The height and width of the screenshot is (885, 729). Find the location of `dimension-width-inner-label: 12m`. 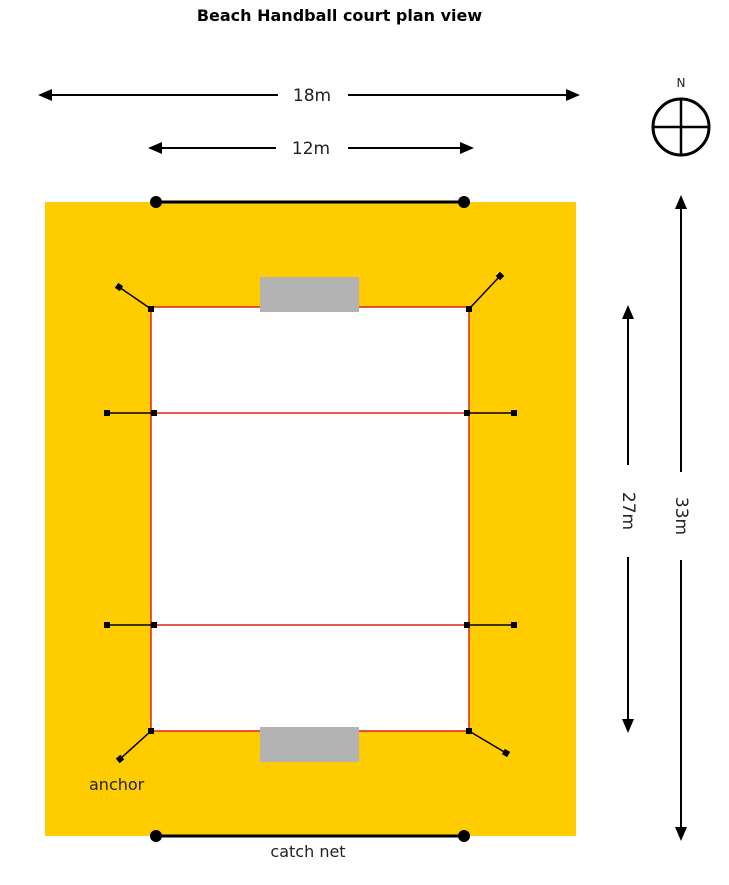

dimension-width-inner-label: 12m is located at coordinates (311, 149).